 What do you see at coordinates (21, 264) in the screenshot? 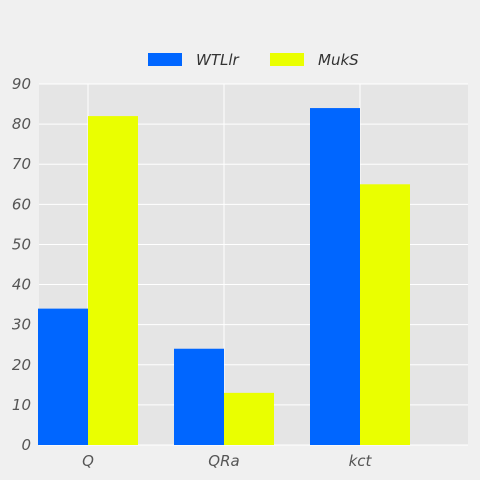
I see `y-axis-ticks: 0 10 20 30 40 50 60 70 80 90` at bounding box center [21, 264].